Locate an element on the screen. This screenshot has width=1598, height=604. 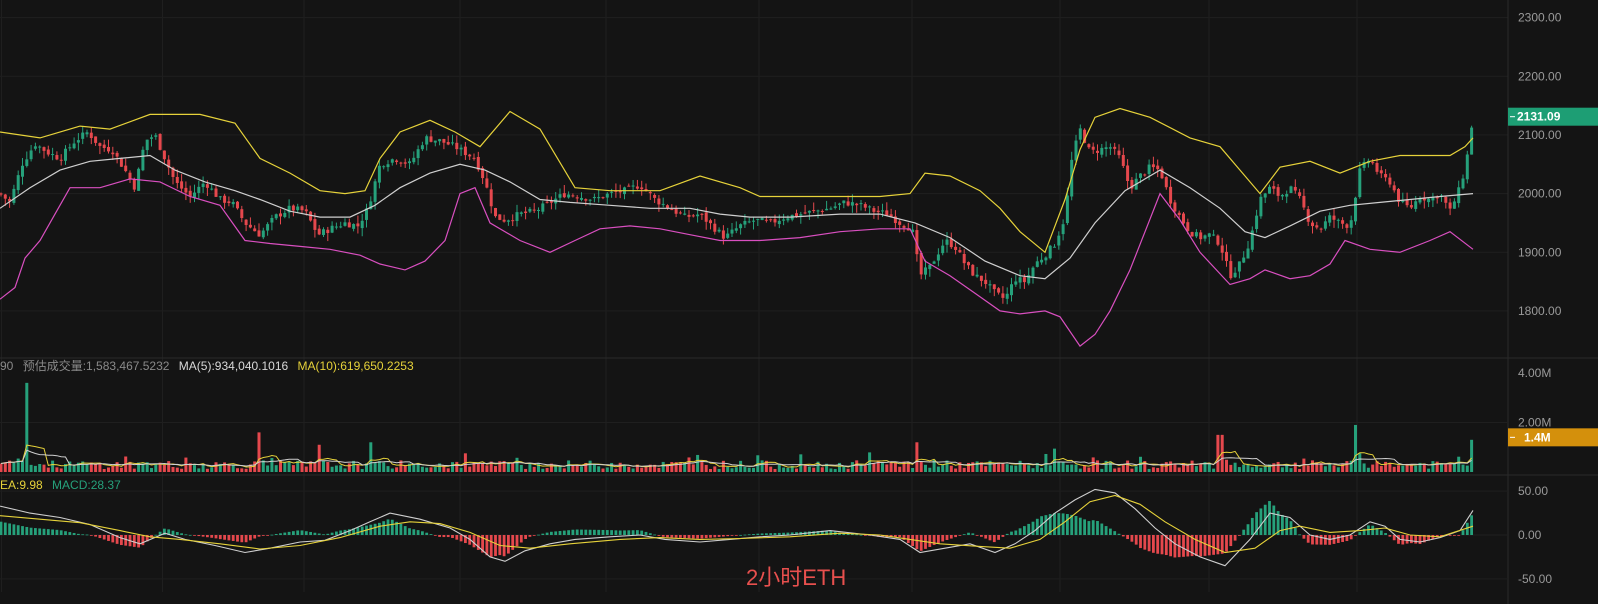
volume-pane is located at coordinates (737, 427).